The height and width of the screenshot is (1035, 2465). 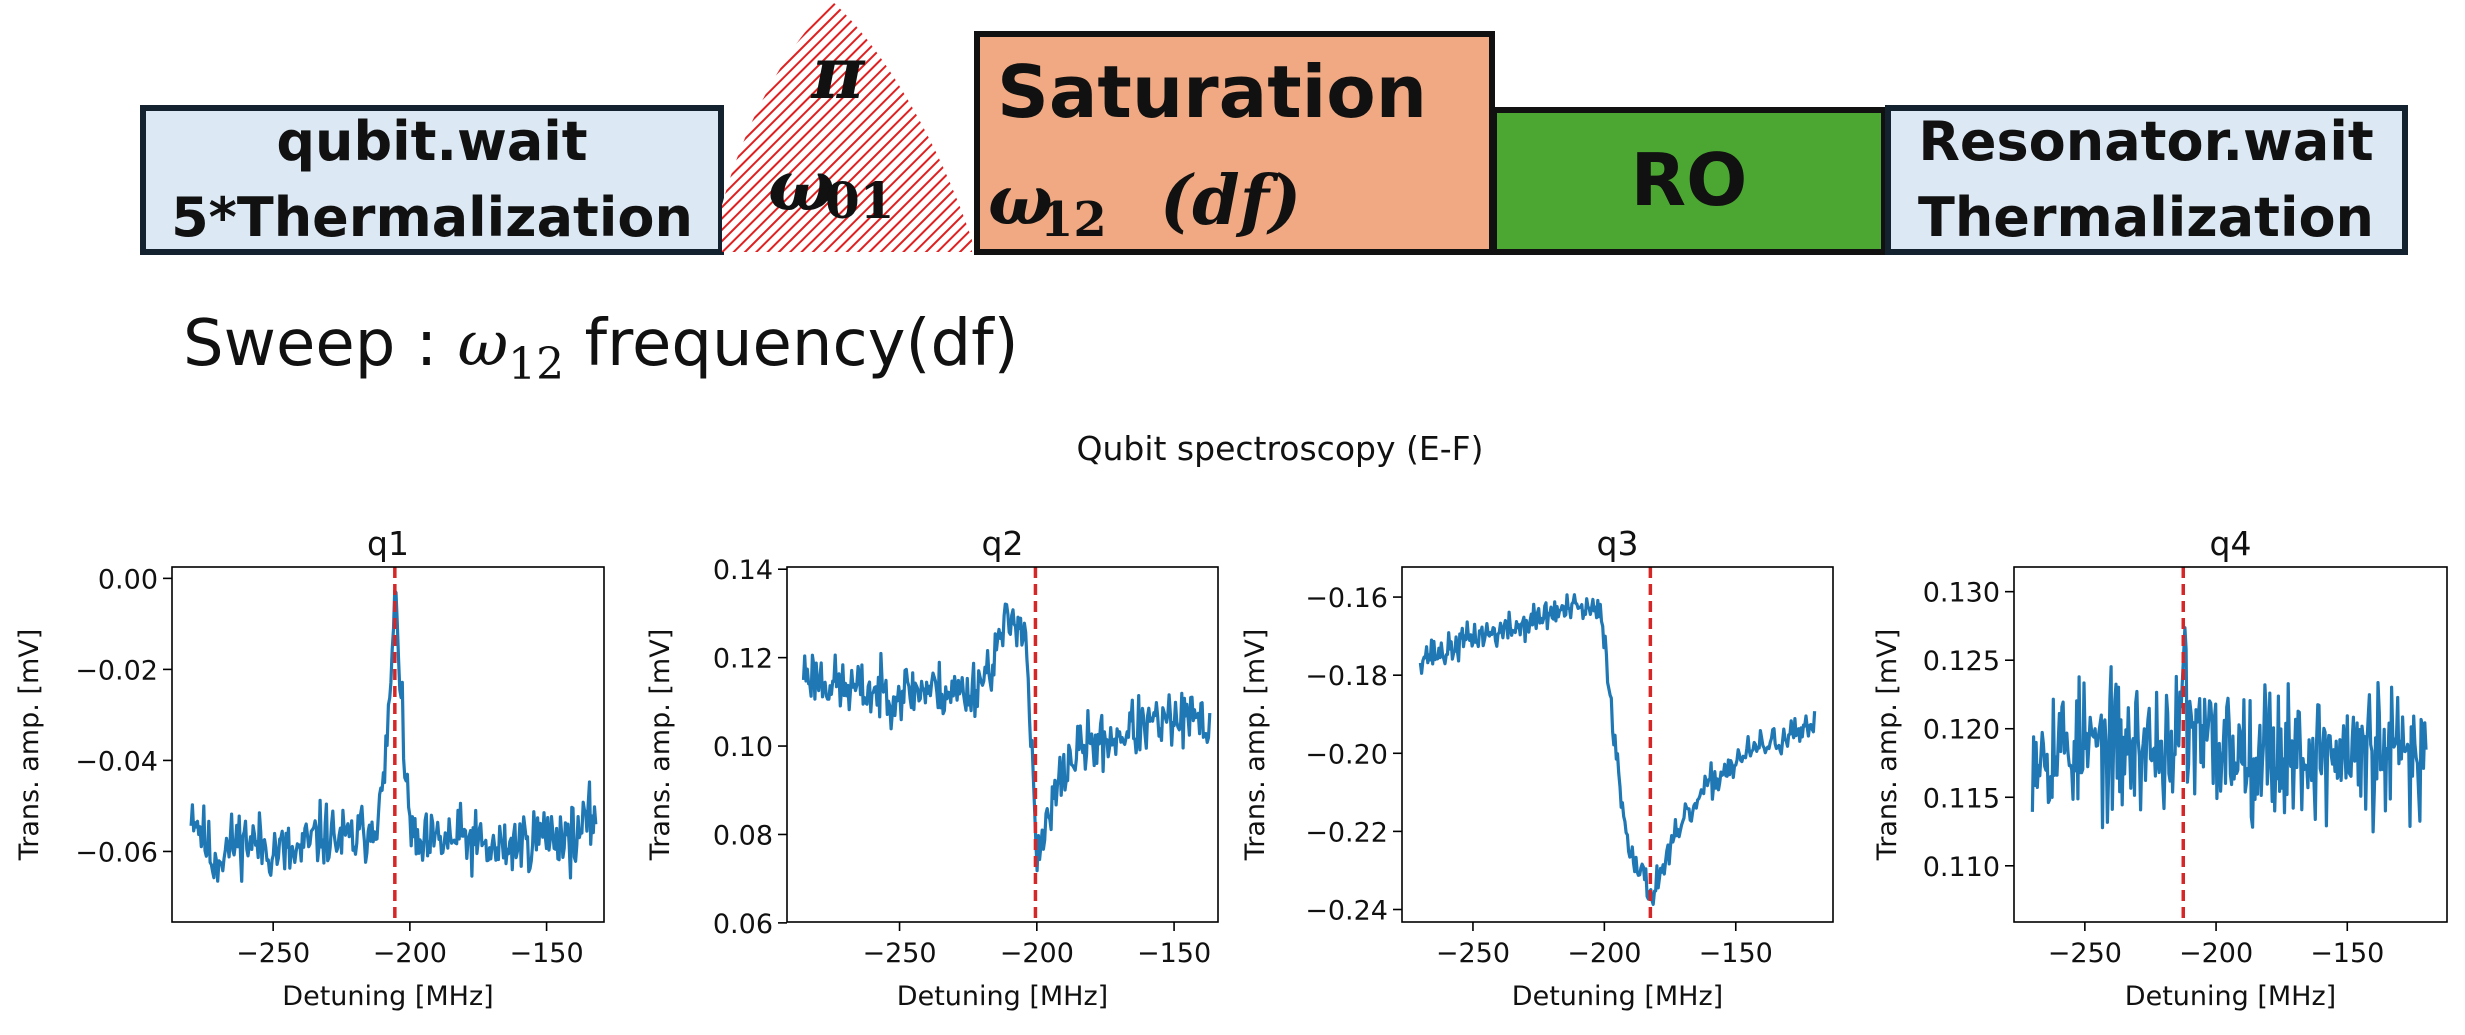 What do you see at coordinates (2145, 141) in the screenshot?
I see `resonator-wait-line1: Resonator.wait` at bounding box center [2145, 141].